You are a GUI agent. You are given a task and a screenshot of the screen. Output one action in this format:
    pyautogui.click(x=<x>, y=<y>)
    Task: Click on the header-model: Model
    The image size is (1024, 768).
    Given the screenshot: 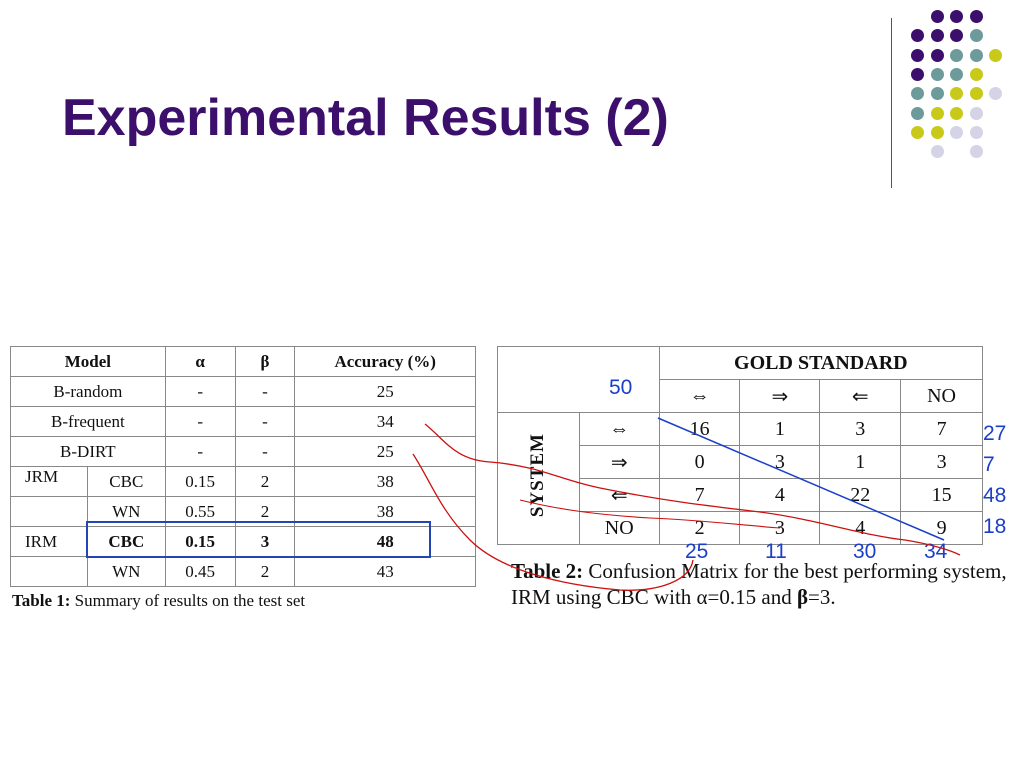 What is the action you would take?
    pyautogui.click(x=88, y=361)
    